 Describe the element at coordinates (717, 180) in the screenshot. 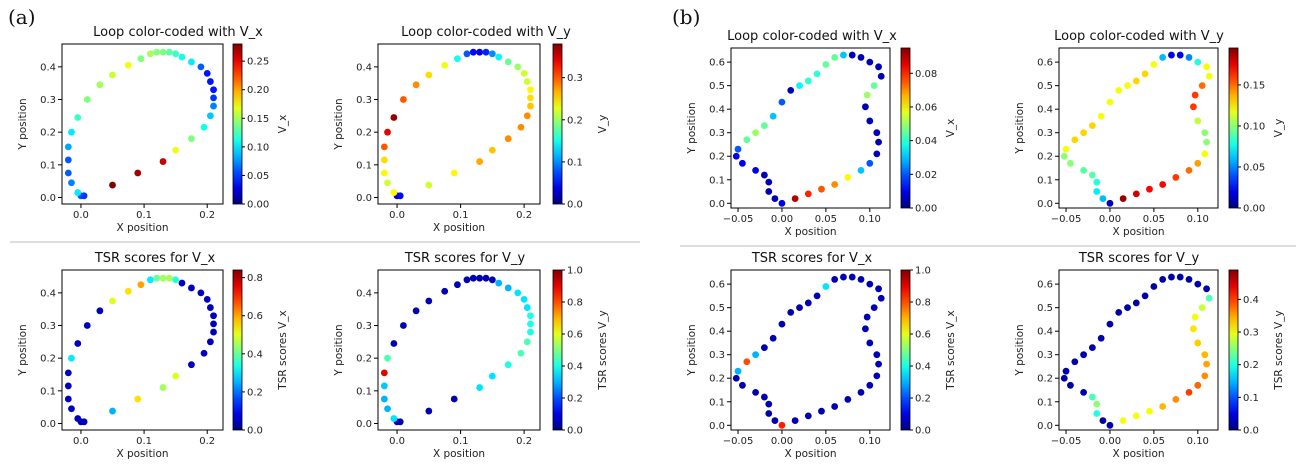

I see `y-tick-label: 0.1` at that location.